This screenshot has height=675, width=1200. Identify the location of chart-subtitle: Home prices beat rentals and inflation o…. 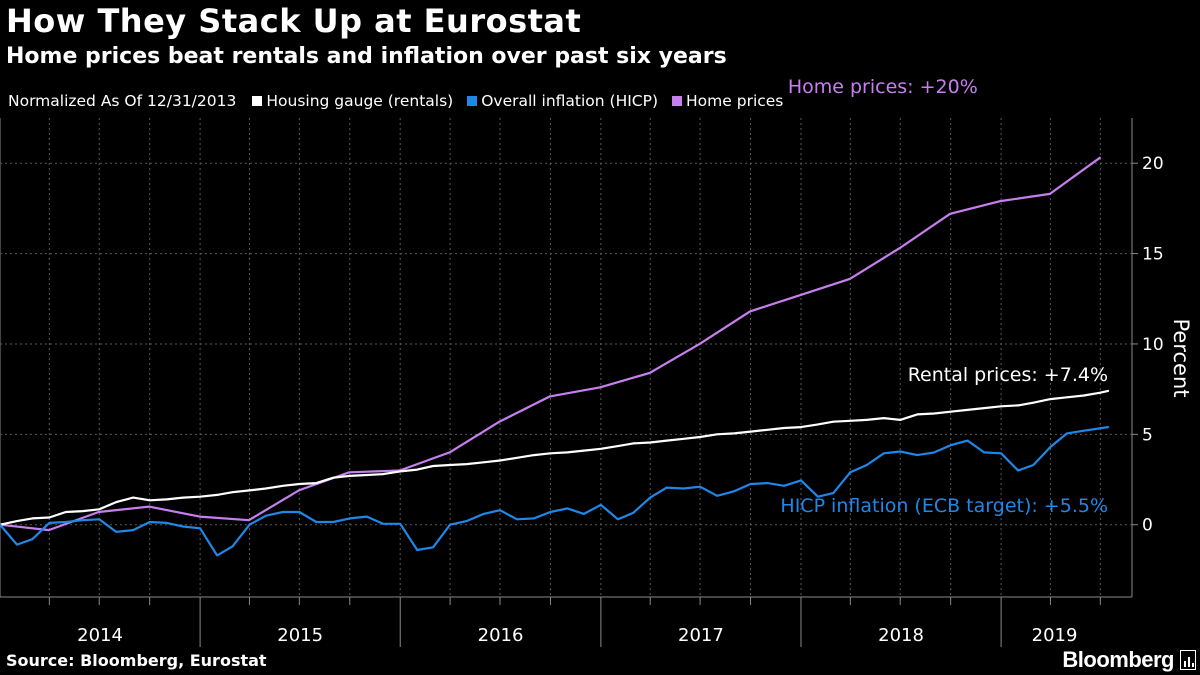
(366, 56).